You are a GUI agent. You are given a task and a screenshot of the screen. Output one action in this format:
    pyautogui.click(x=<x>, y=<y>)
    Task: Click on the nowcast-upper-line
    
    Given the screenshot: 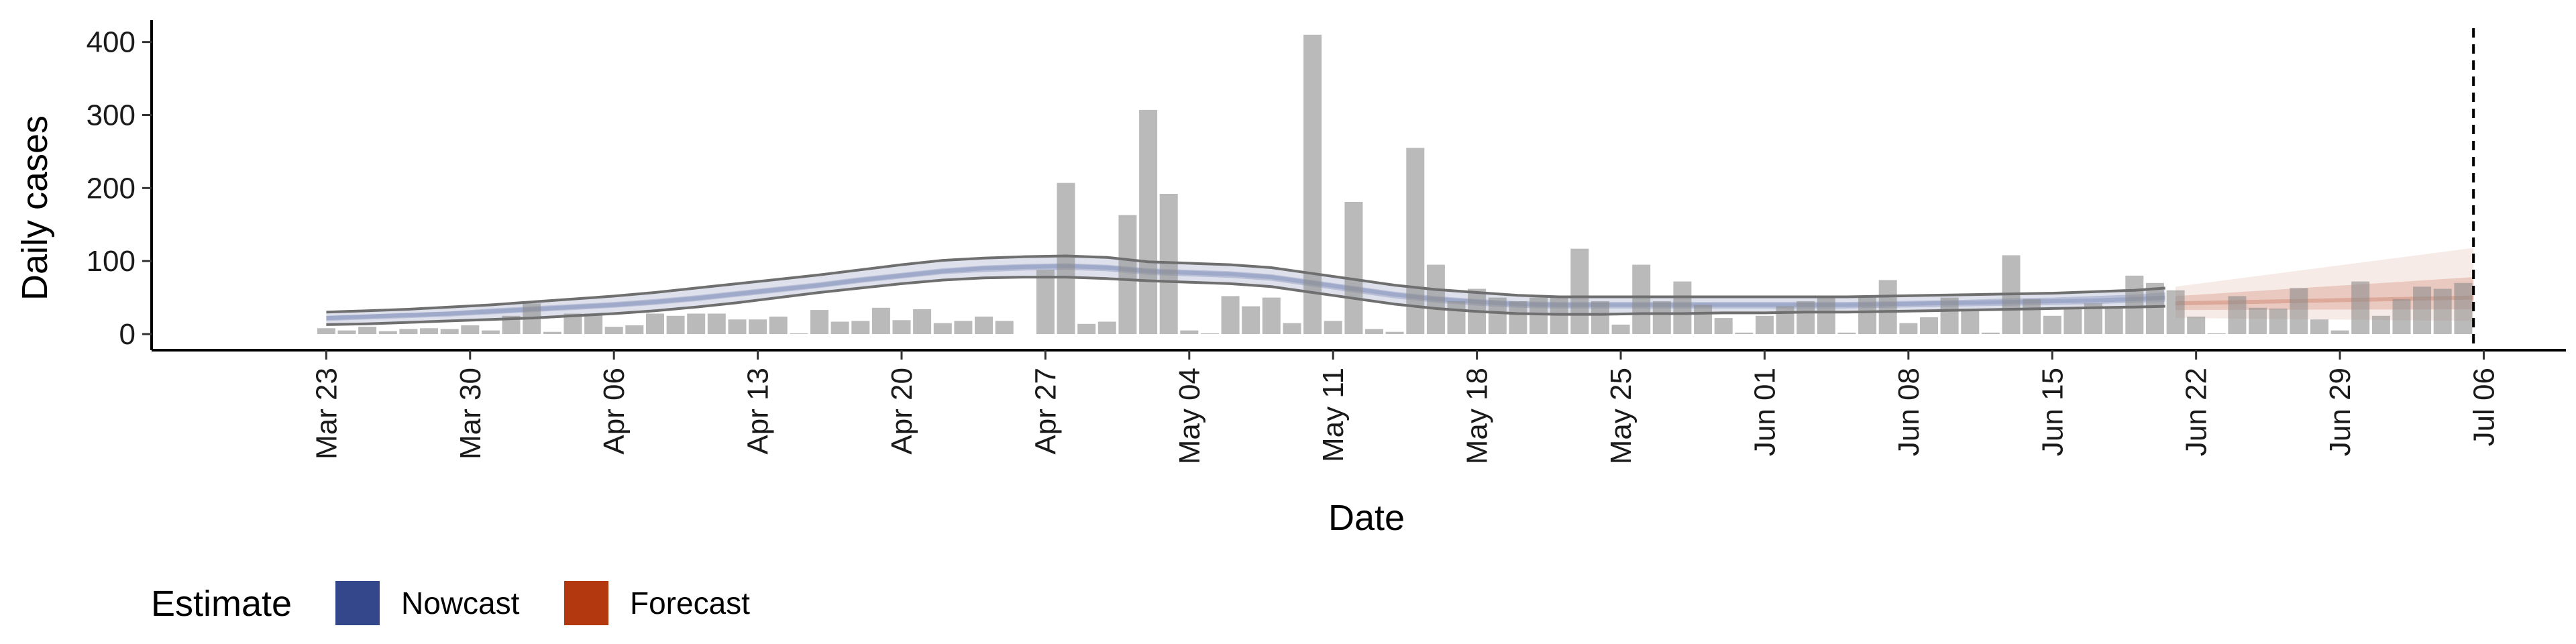 What is the action you would take?
    pyautogui.click(x=1245, y=284)
    